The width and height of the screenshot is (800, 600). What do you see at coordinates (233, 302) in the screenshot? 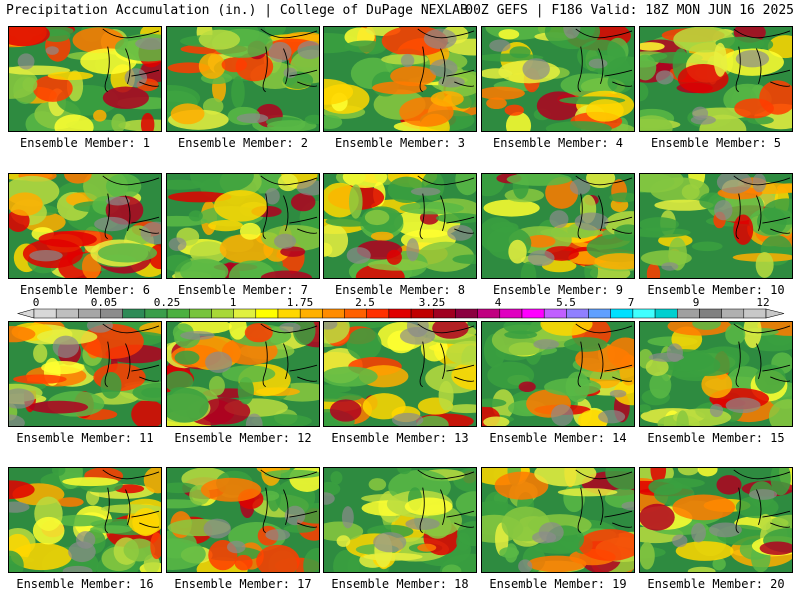
I see `color-scale-label: 1` at bounding box center [233, 302].